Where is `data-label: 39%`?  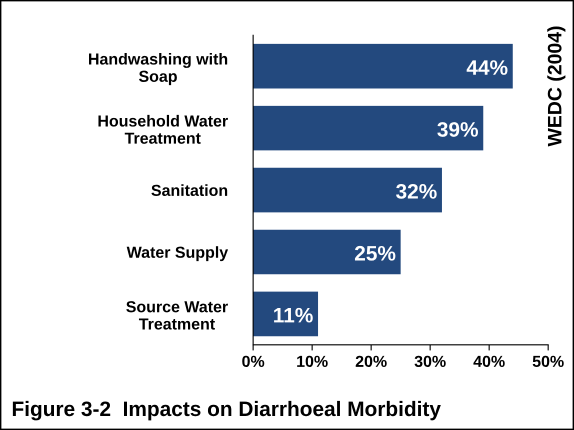
data-label: 39% is located at coordinates (457, 129).